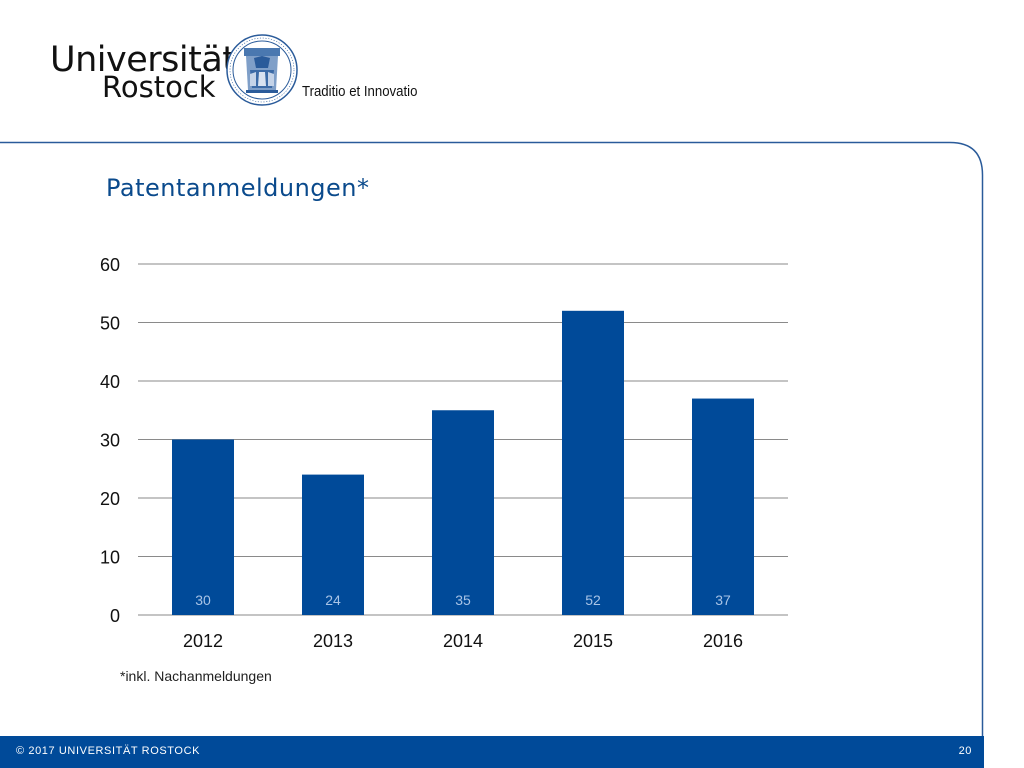 This screenshot has width=1024, height=768. I want to click on copyright-text: © 2017 UNIVERSITÄT ROSTOCK, so click(108, 751).